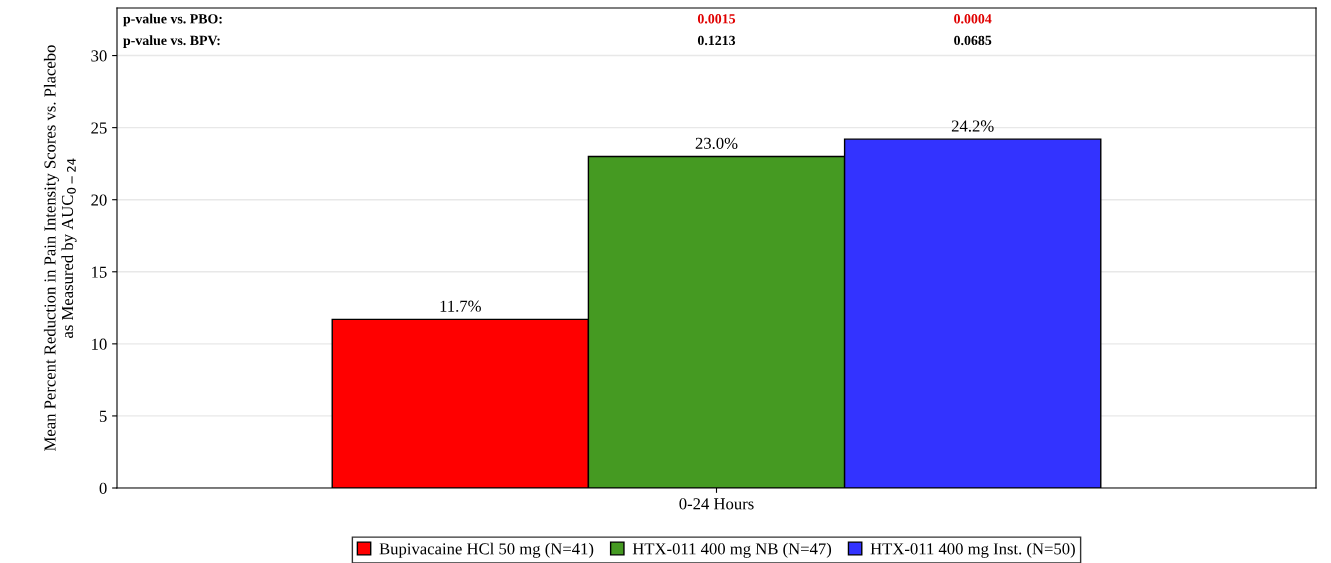 Image resolution: width=1331 pixels, height=563 pixels. I want to click on legend-label: Bupivacaine HCl 50 mg (N=41), so click(486, 550).